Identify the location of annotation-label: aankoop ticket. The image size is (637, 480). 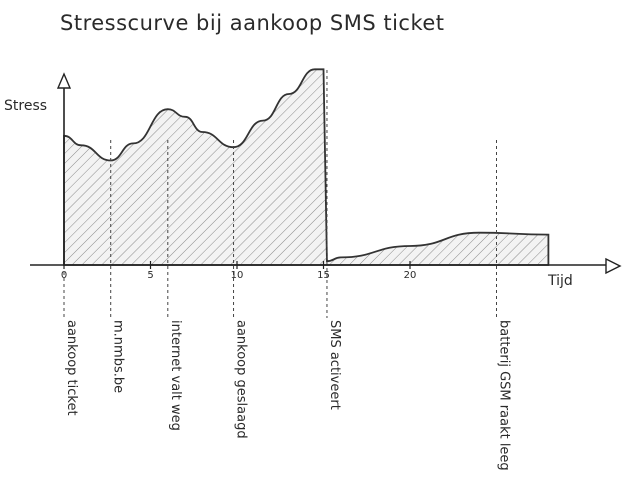
(71, 368).